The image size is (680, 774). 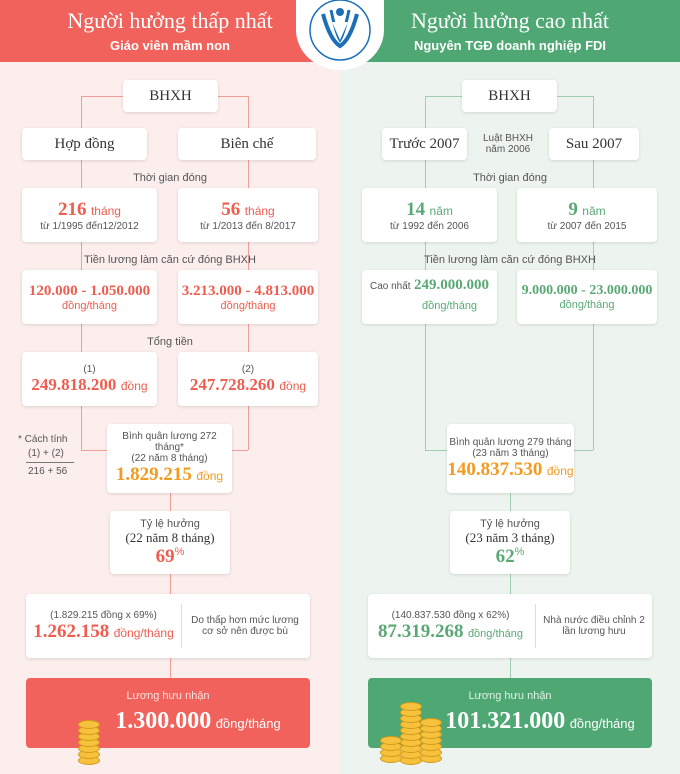 I want to click on before-2007-box: Trước 2007, so click(x=424, y=144).